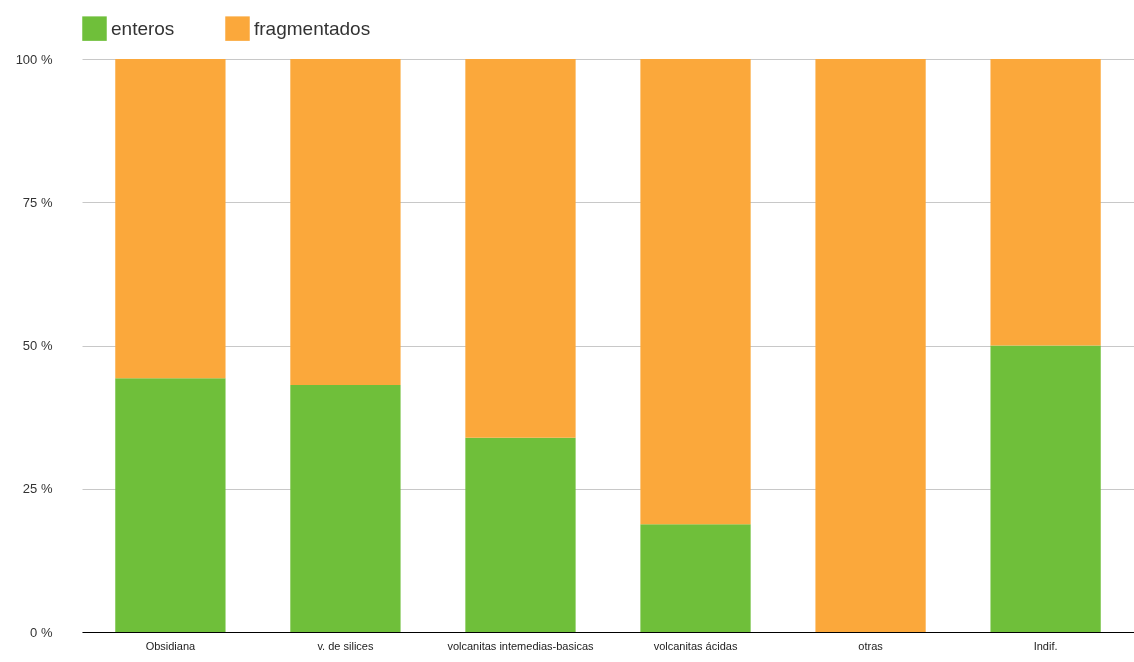  Describe the element at coordinates (41, 632) in the screenshot. I see `y-tick-label: 0 %` at that location.